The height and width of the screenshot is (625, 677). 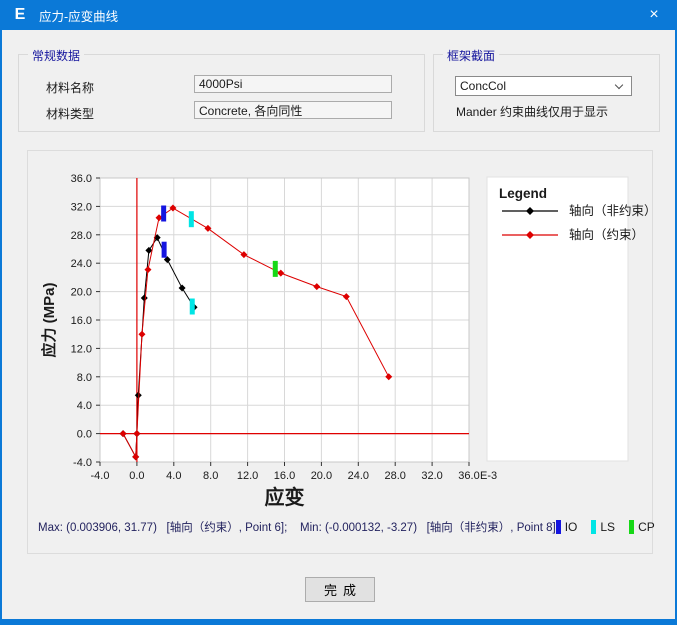 I want to click on y-tick-label: 8.0, so click(x=84, y=378).